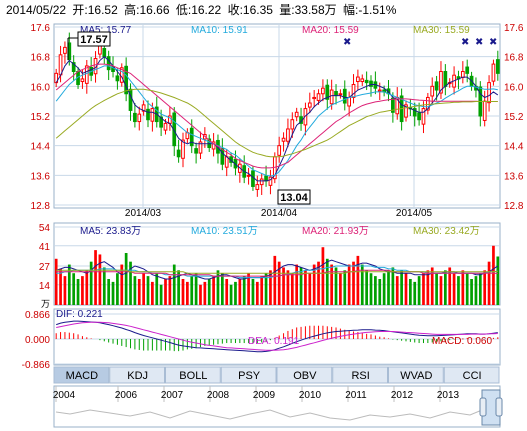 Image resolution: width=527 pixels, height=431 pixels. I want to click on star-markers: ✖ ✖ ✖ ✖, so click(420, 42).